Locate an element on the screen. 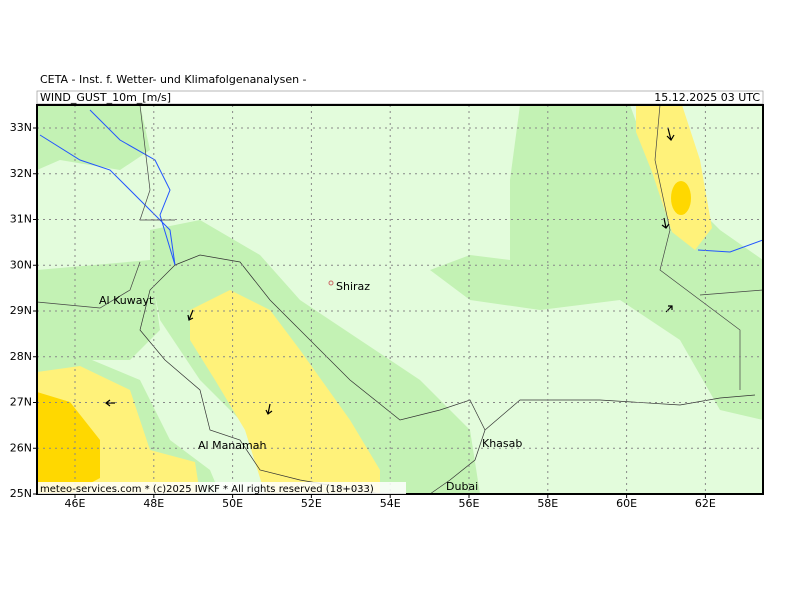  lon-label: 58E is located at coordinates (547, 503).